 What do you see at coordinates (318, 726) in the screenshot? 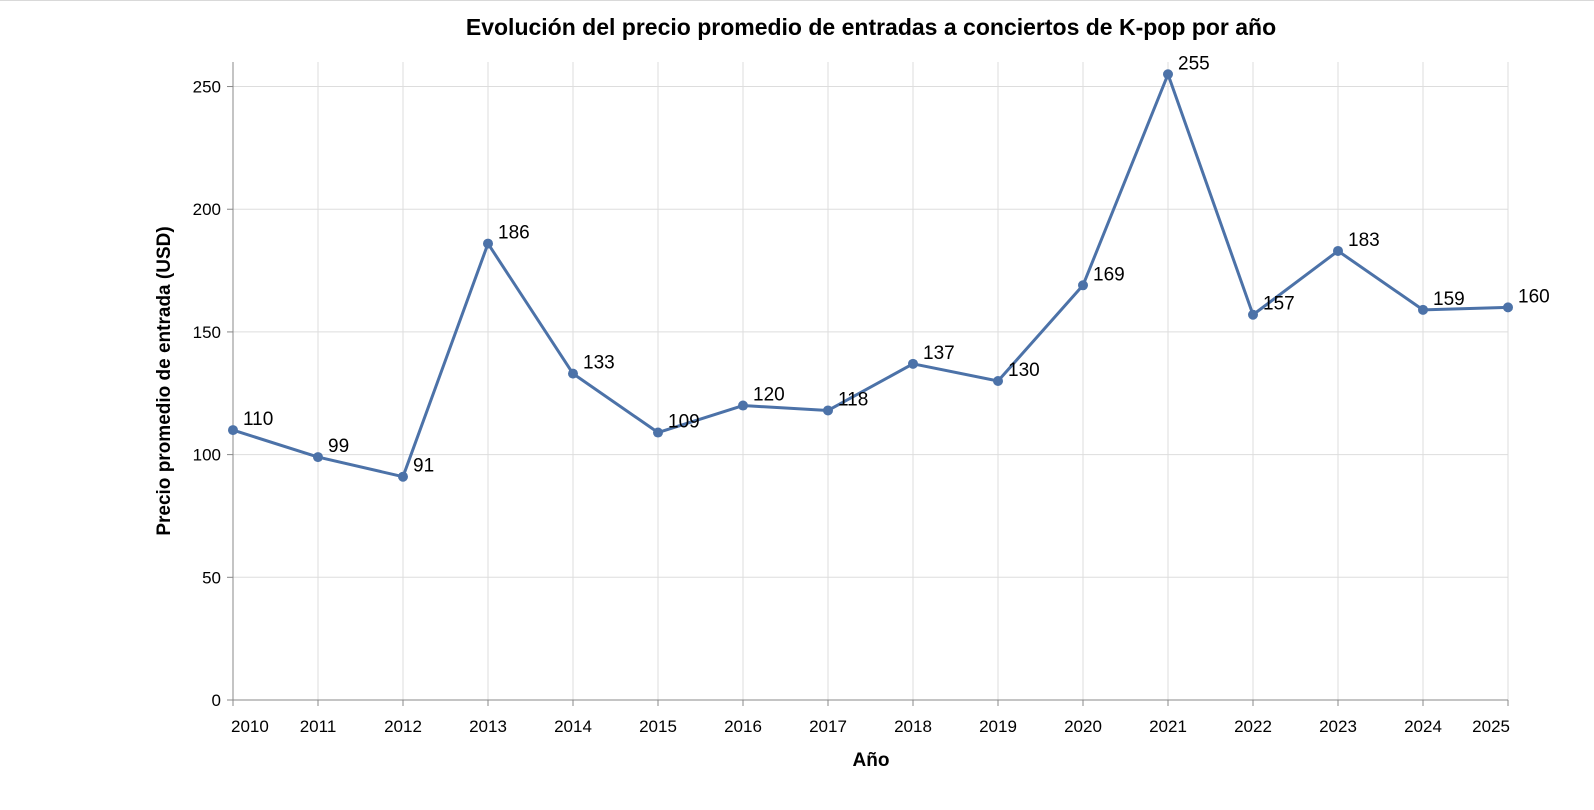
I see `x-tick-label: 2011` at bounding box center [318, 726].